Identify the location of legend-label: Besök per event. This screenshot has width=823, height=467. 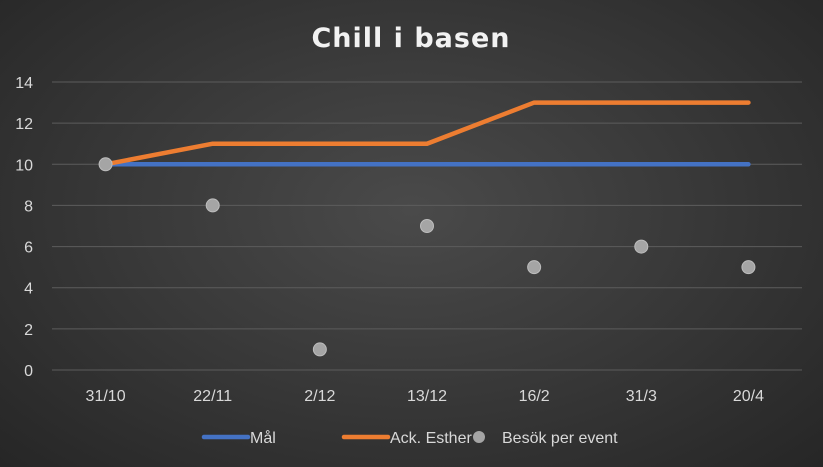
(560, 438).